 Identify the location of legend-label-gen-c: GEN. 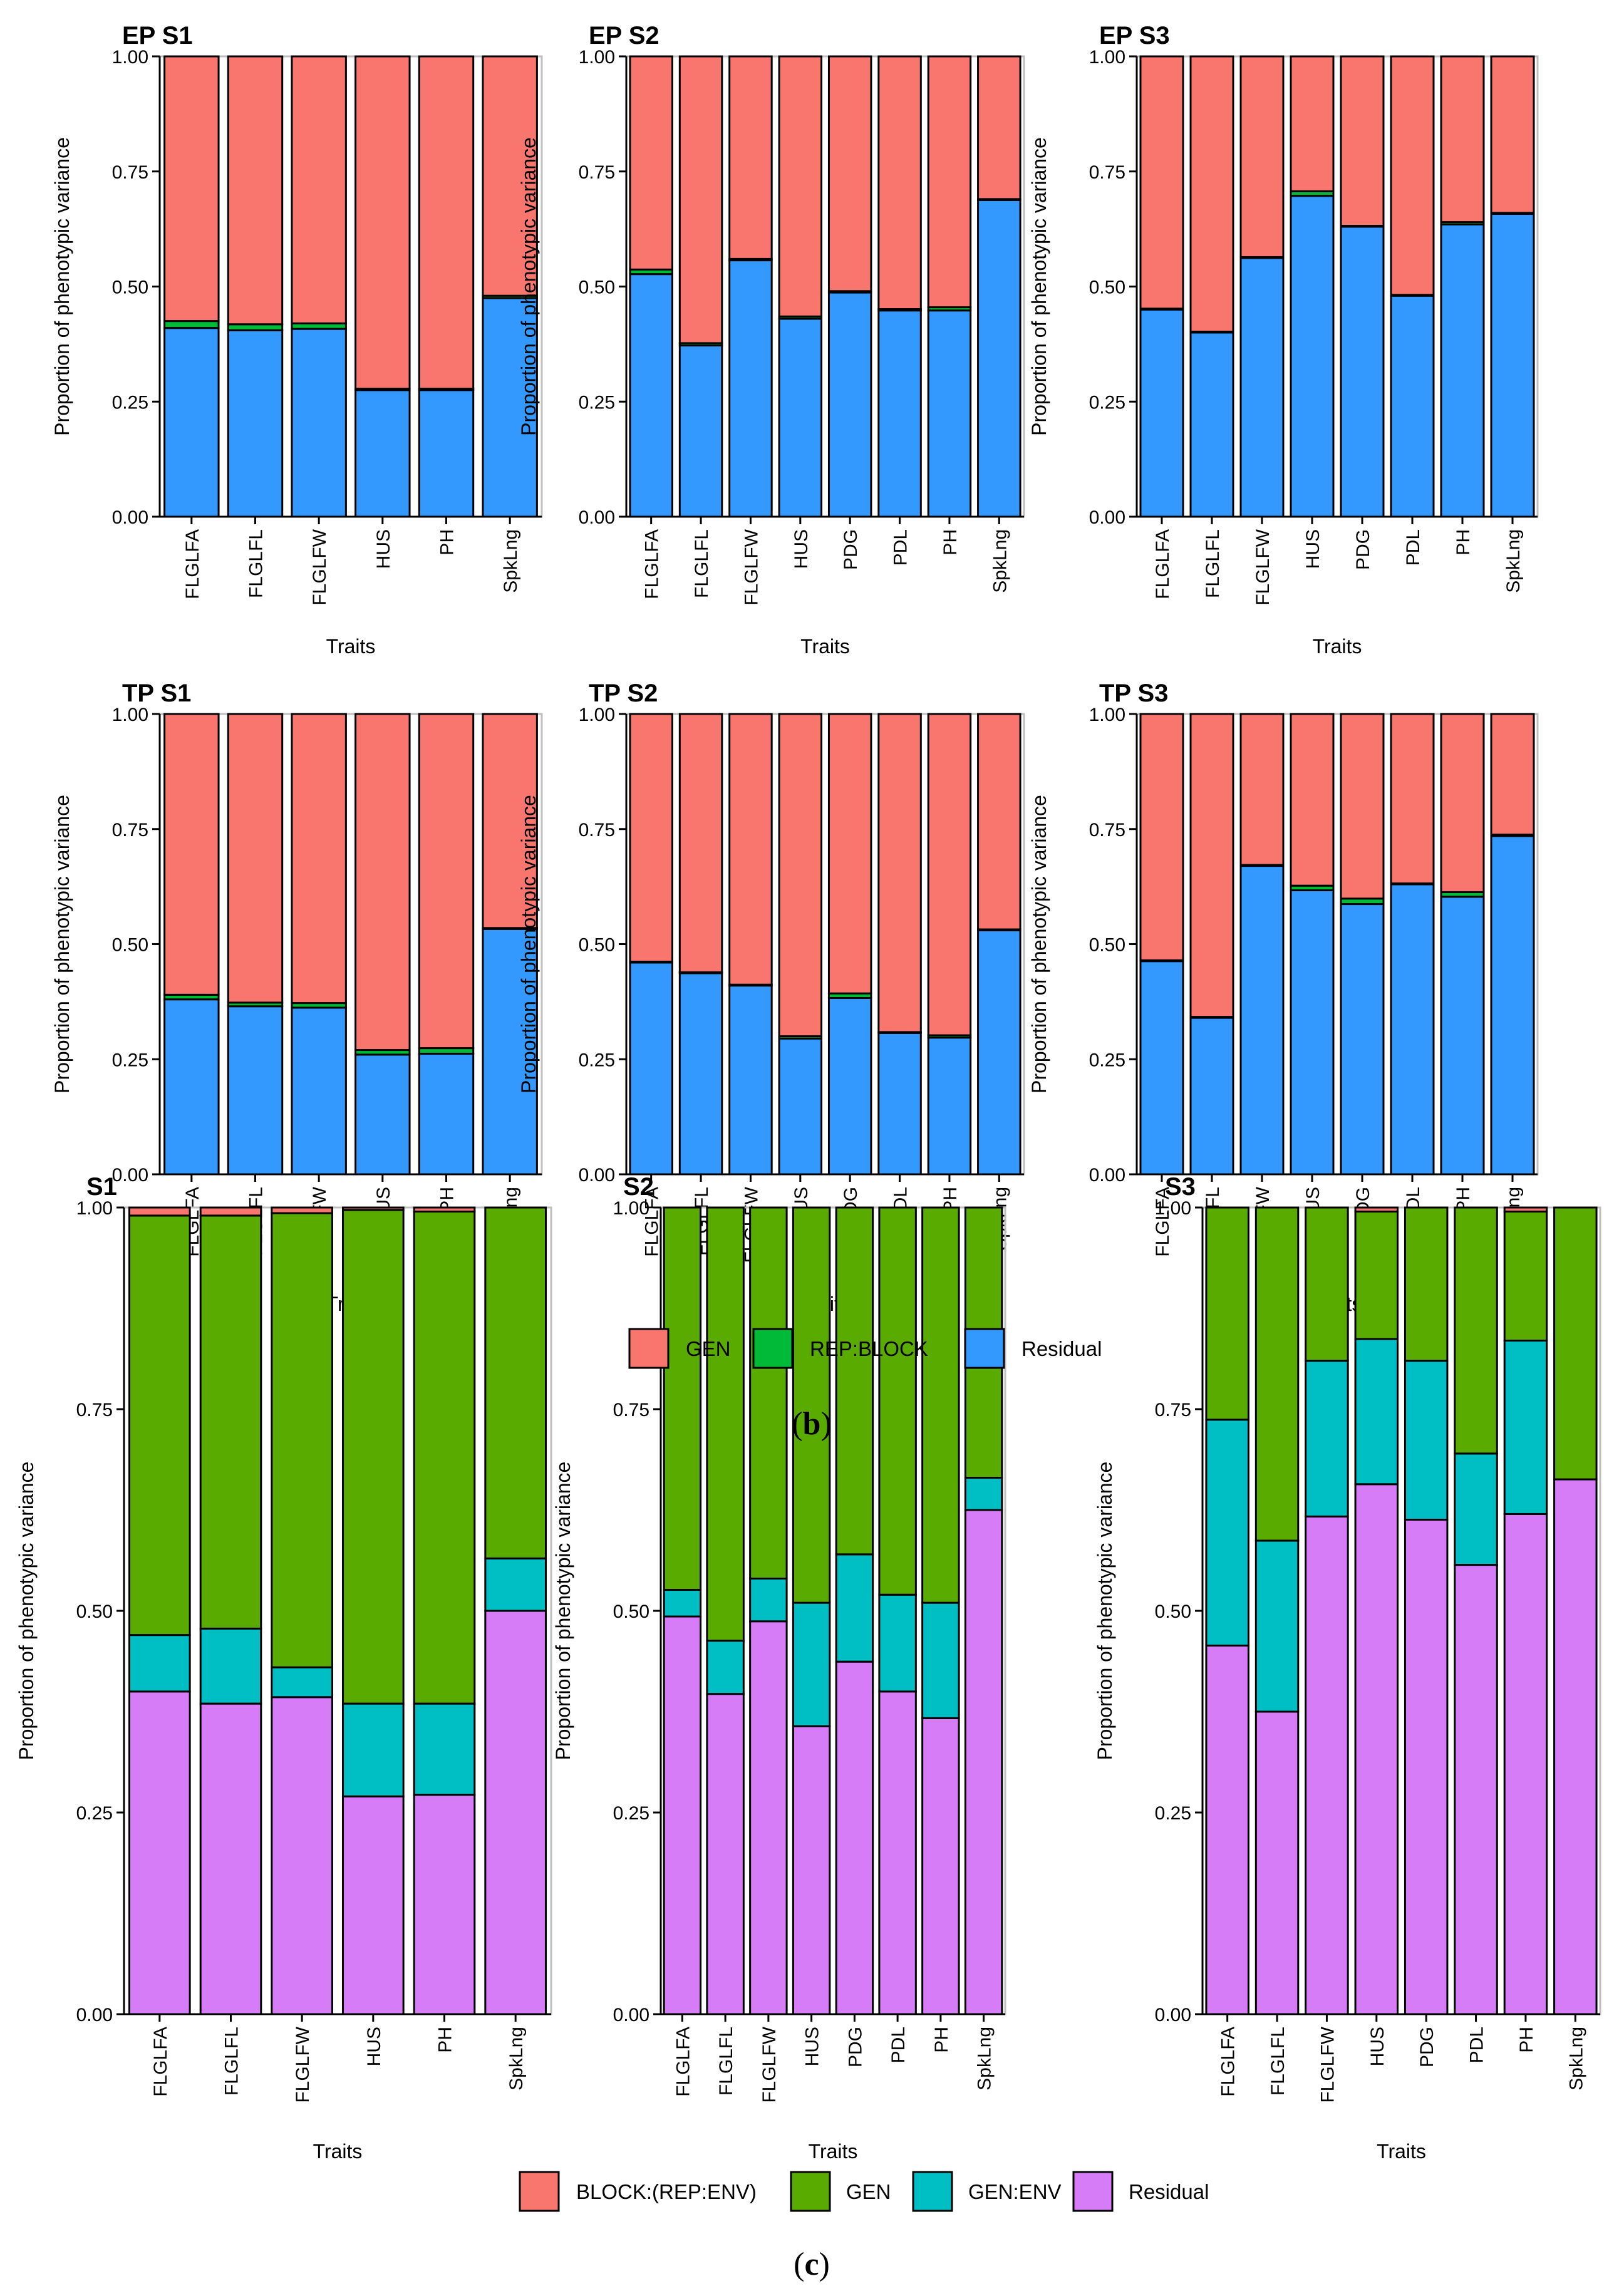
(869, 2191).